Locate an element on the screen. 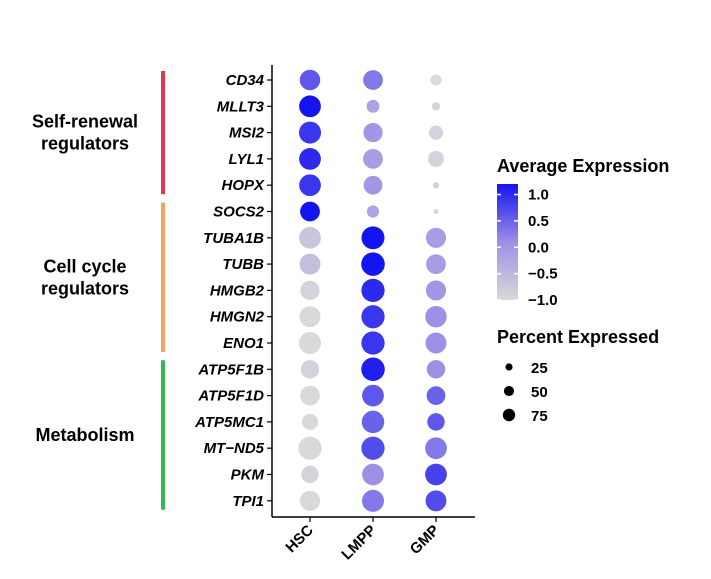 The height and width of the screenshot is (579, 711). gene-label: LYL1 is located at coordinates (246, 159).